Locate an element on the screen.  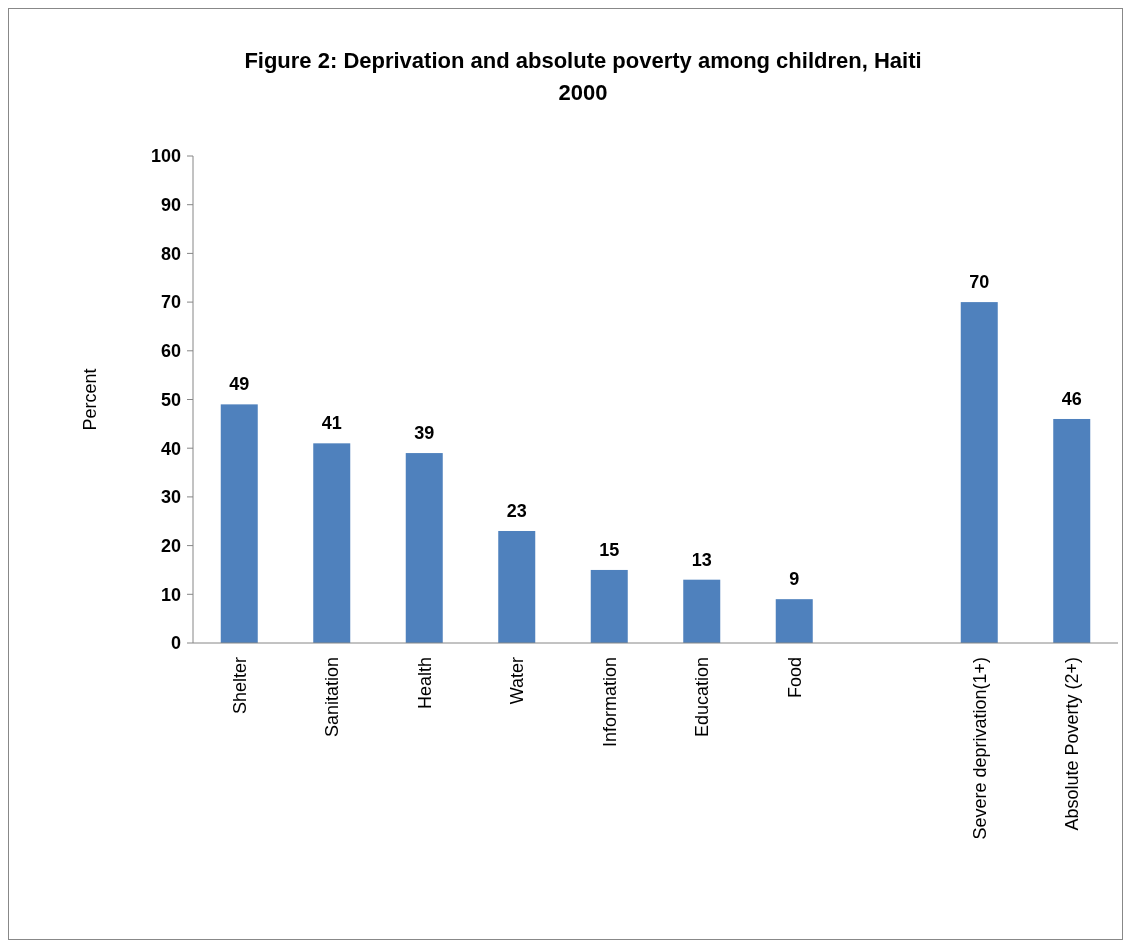
data-label: 23 is located at coordinates (516, 510).